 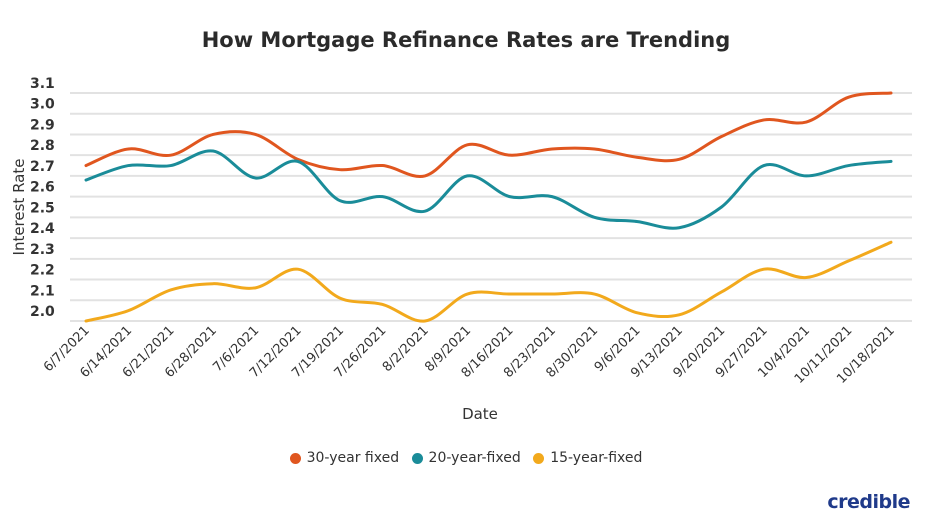 I want to click on y-tick-label: 2.1, so click(x=42, y=291).